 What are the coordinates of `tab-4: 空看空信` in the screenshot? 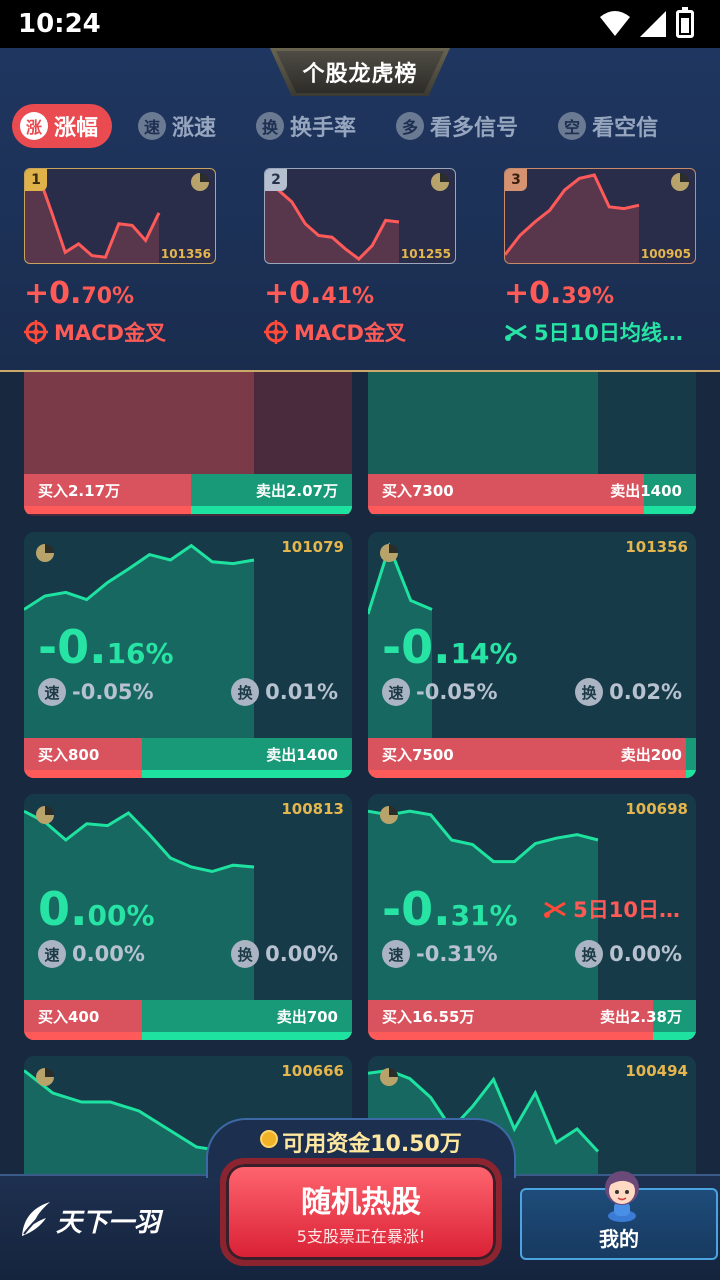 It's located at (612, 126).